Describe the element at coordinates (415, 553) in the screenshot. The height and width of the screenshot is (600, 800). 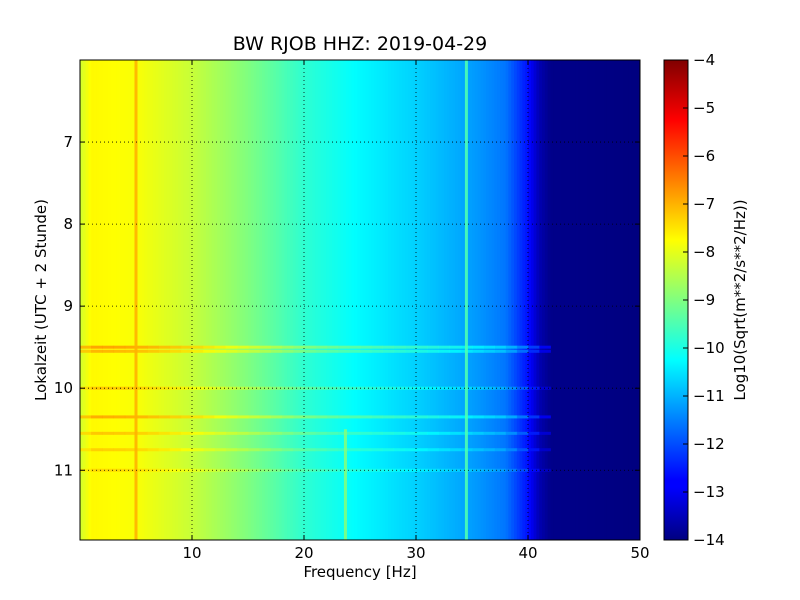
I see `x-tick-label: 30` at that location.